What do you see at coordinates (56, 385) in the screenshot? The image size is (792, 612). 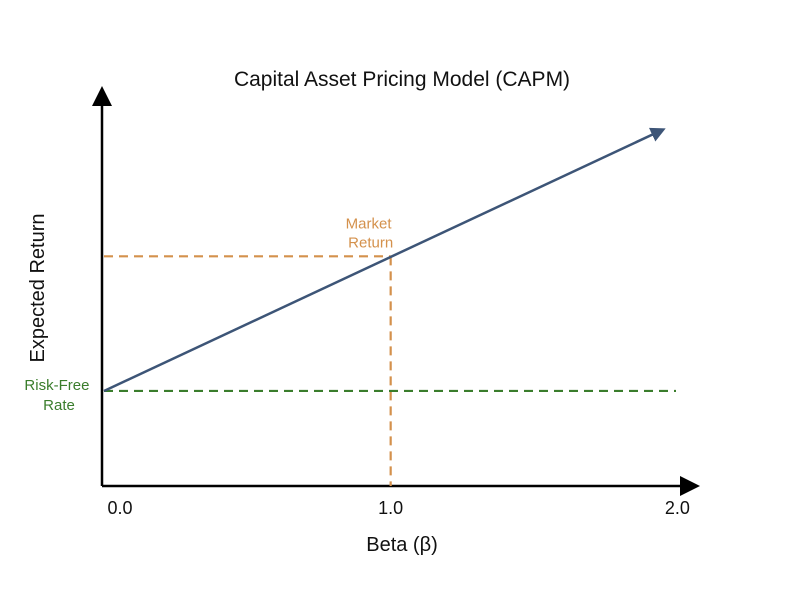 I see `risk-free-rate-label-line-1: Risk-Free` at bounding box center [56, 385].